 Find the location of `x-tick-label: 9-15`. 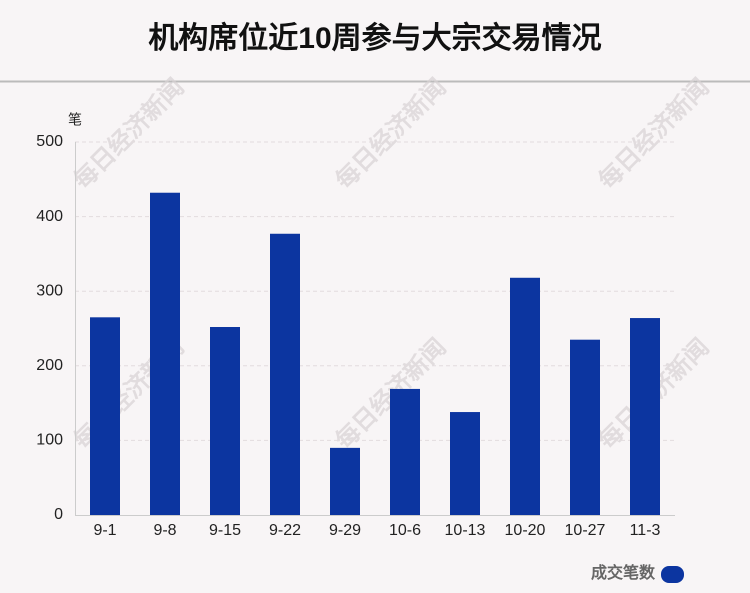

x-tick-label: 9-15 is located at coordinates (225, 530).